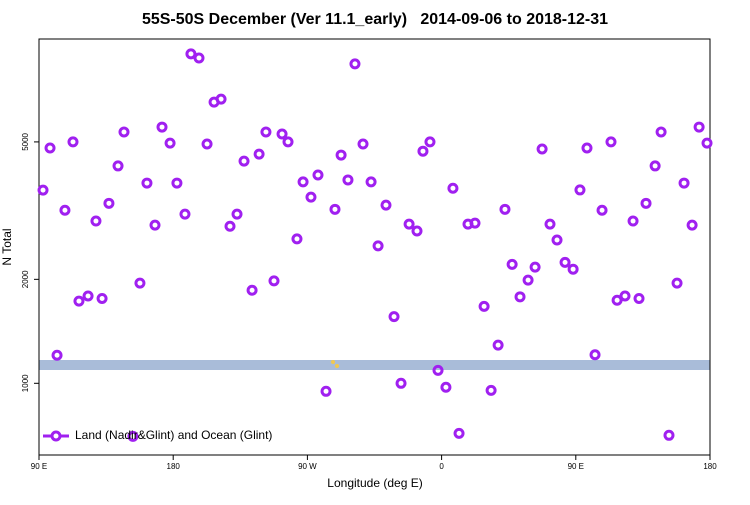  What do you see at coordinates (25, 141) in the screenshot?
I see `y-tick-label: 5000` at bounding box center [25, 141].